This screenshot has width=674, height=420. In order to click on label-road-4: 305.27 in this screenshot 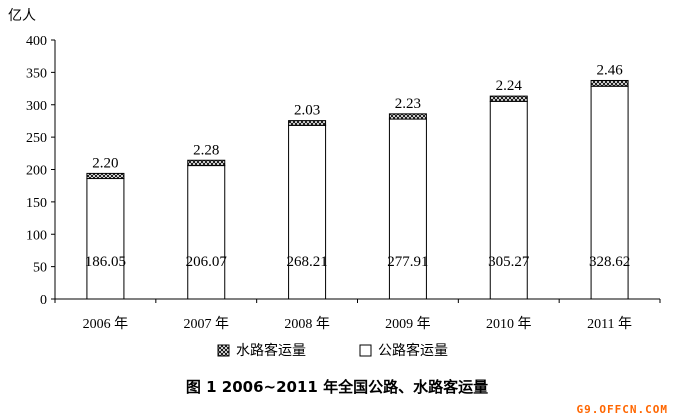, I will do `click(509, 262)`.